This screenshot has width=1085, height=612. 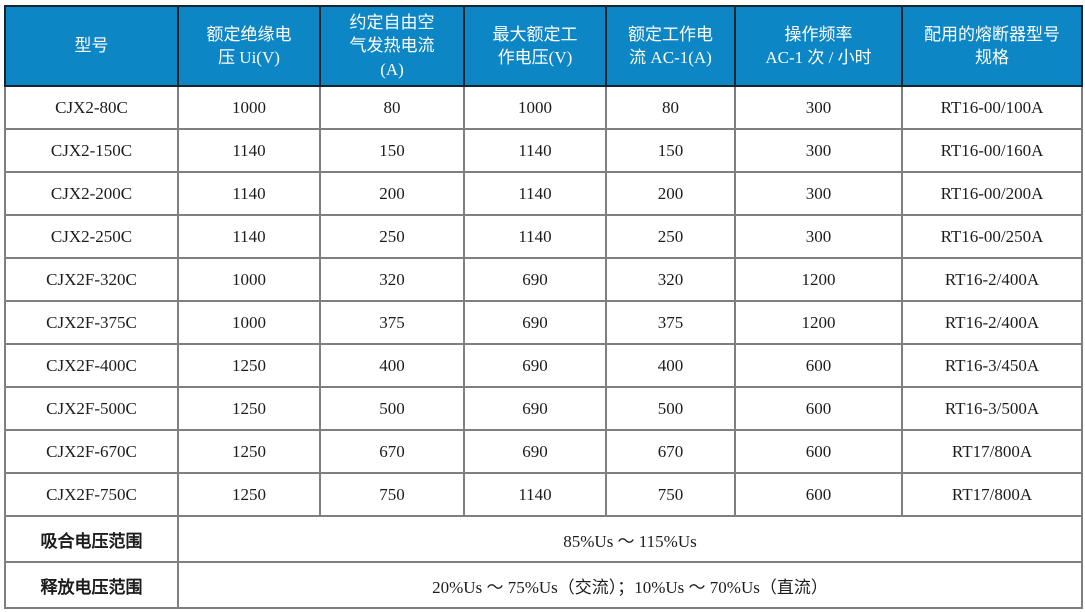 What do you see at coordinates (91, 494) in the screenshot?
I see `model-cell: CJX2F-750C` at bounding box center [91, 494].